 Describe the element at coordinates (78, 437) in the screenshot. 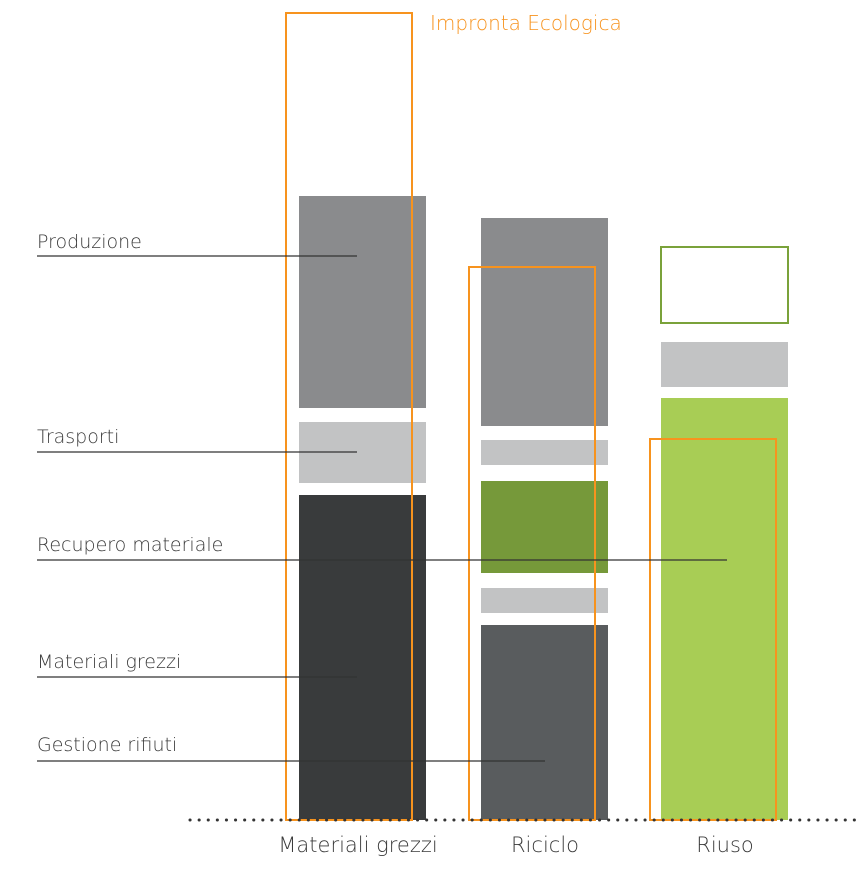

I see `legend-trasporti-label: Trasporti` at that location.